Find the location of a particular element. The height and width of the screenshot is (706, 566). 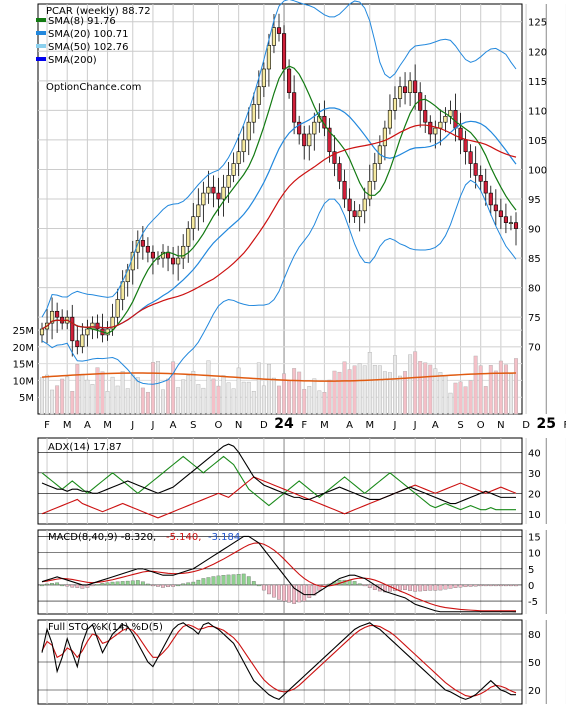

legend-label: SMA(8) 91.76 is located at coordinates (82, 21).